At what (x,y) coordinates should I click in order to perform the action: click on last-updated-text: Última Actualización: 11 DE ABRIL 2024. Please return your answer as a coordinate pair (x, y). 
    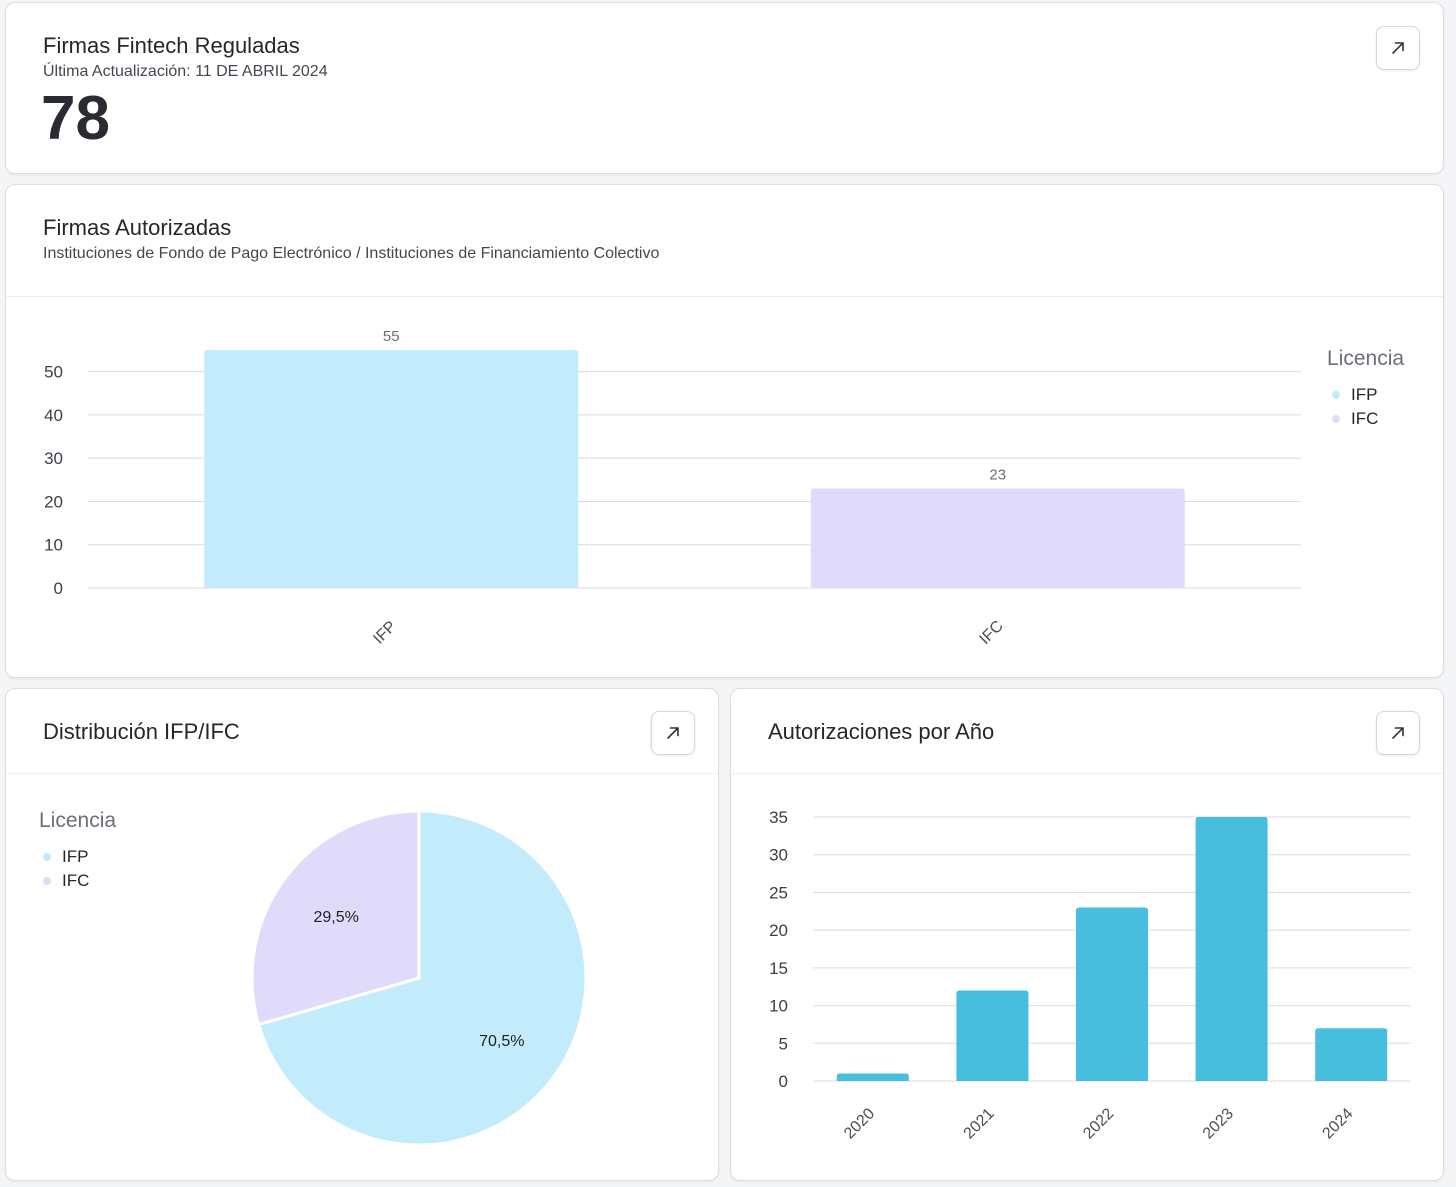
    Looking at the image, I should click on (185, 71).